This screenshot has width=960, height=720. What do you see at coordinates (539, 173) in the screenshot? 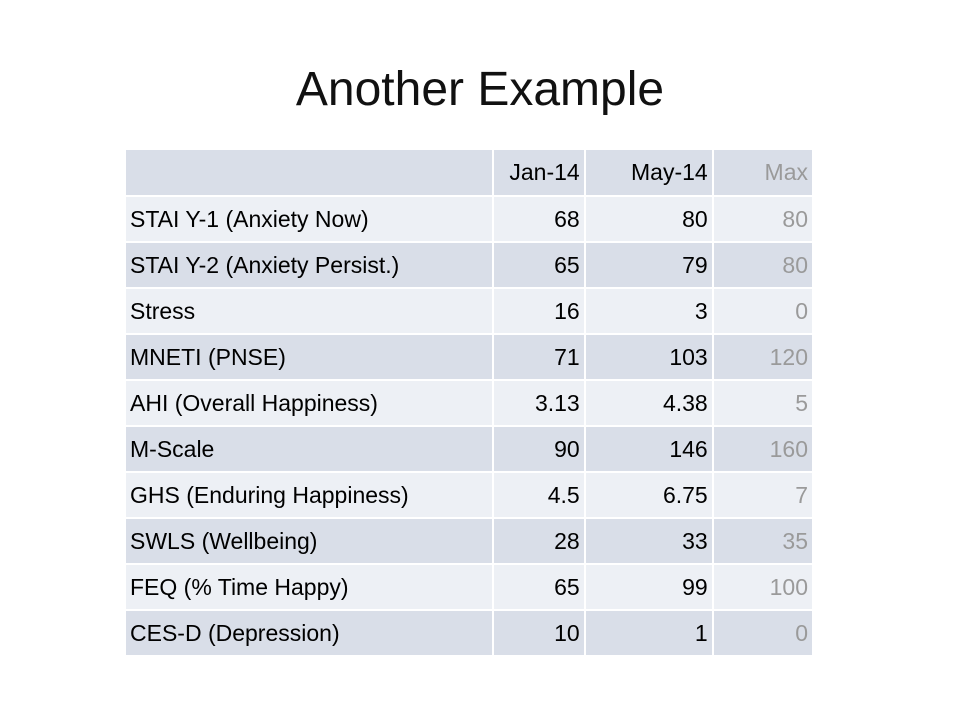
I see `header-jan-14: Jan-14` at bounding box center [539, 173].